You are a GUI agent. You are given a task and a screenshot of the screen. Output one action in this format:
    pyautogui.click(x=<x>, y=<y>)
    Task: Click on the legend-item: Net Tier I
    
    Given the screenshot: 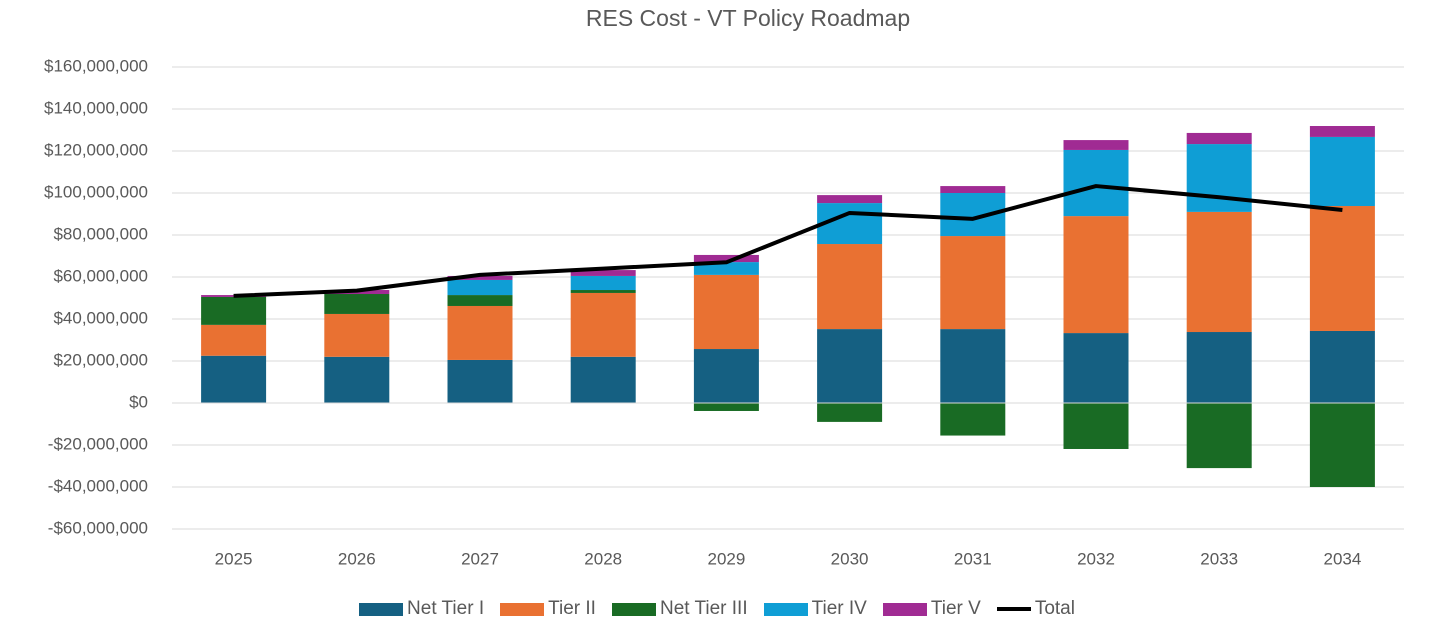 What is the action you would take?
    pyautogui.click(x=421, y=609)
    